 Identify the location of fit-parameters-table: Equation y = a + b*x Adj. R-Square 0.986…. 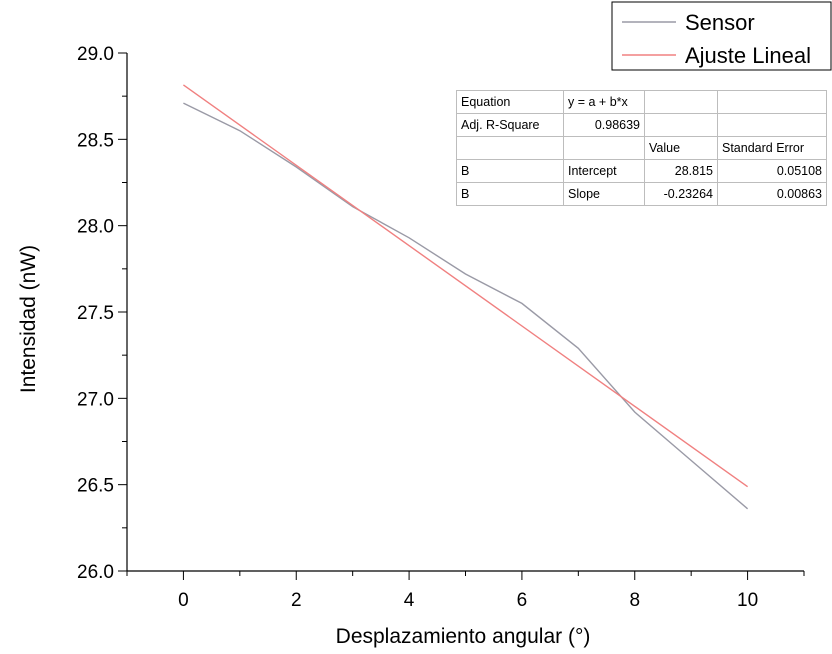
(641, 148).